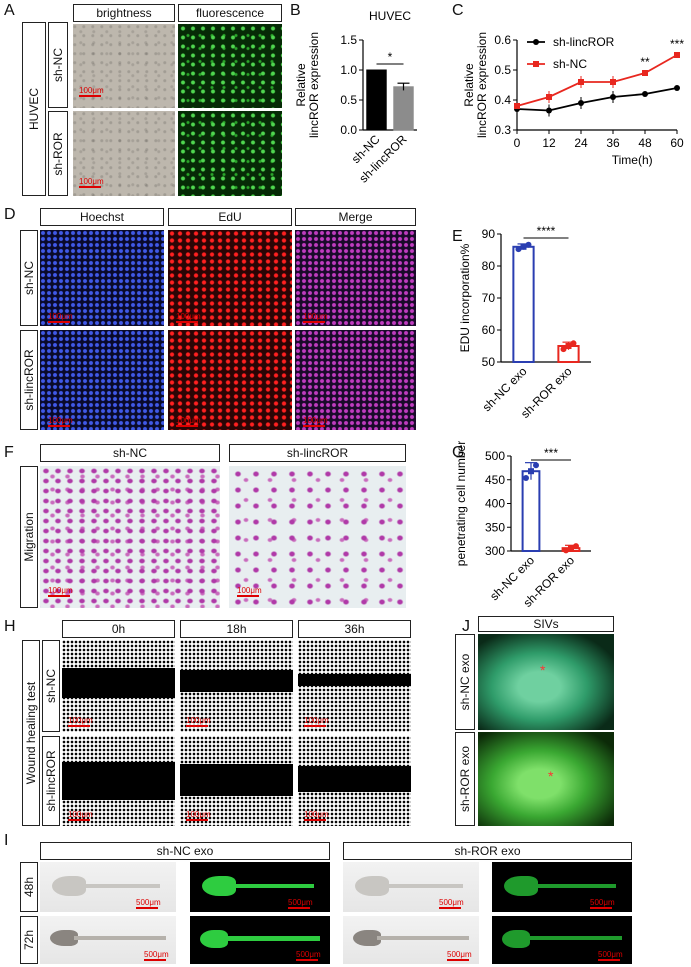  Describe the element at coordinates (495, 527) in the screenshot. I see `y-tick-label: 350` at that location.